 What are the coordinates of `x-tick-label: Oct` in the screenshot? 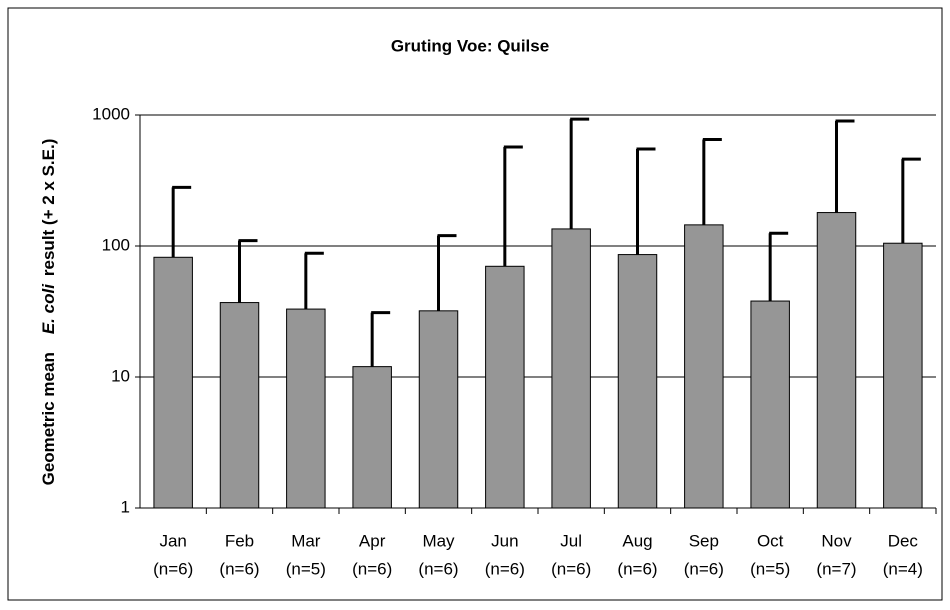 It's located at (770, 540).